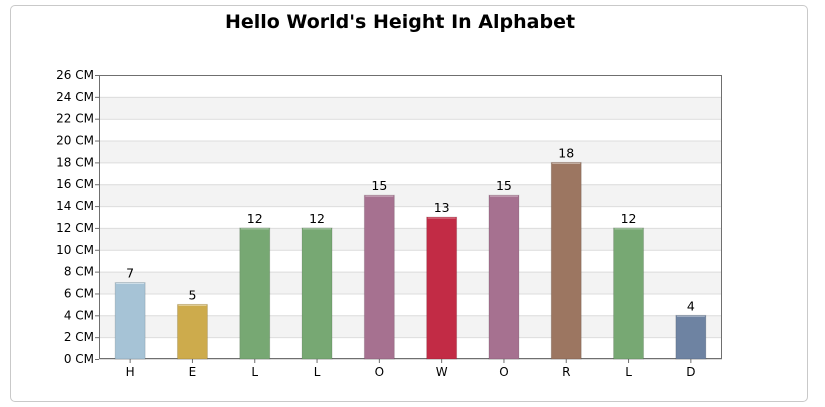 Image resolution: width=825 pixels, height=407 pixels. Describe the element at coordinates (566, 372) in the screenshot. I see `x-tick-label: R` at that location.